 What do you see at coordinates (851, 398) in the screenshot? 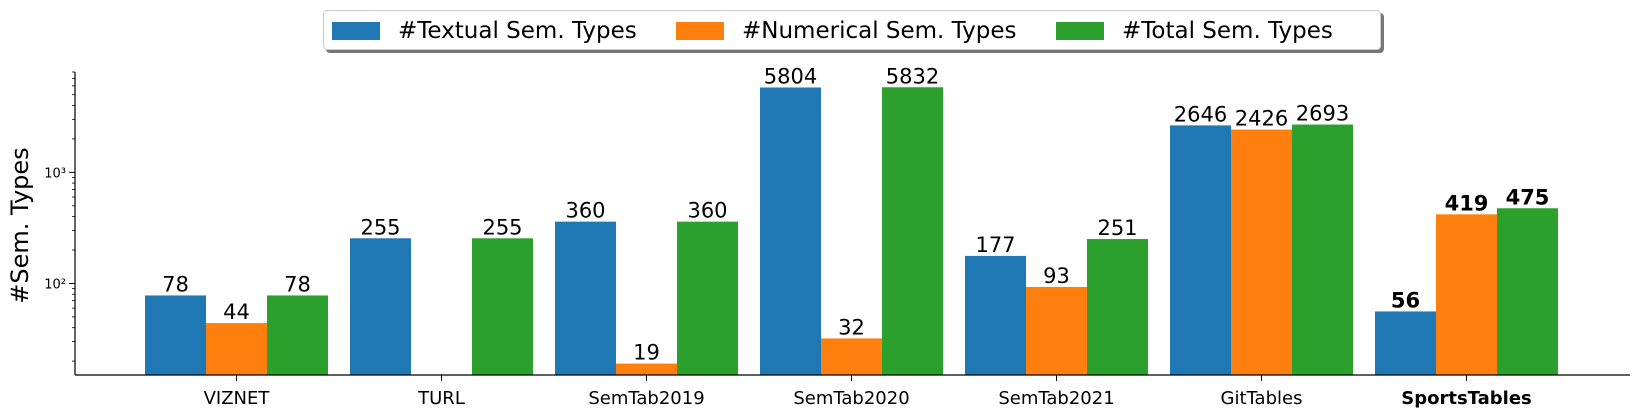
I see `x-tick-label: SemTab2020` at bounding box center [851, 398].